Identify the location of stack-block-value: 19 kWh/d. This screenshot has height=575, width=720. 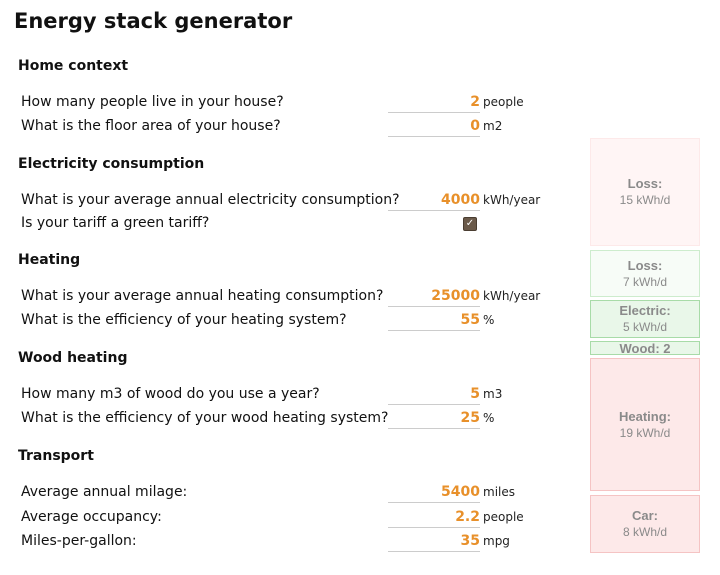
(645, 432).